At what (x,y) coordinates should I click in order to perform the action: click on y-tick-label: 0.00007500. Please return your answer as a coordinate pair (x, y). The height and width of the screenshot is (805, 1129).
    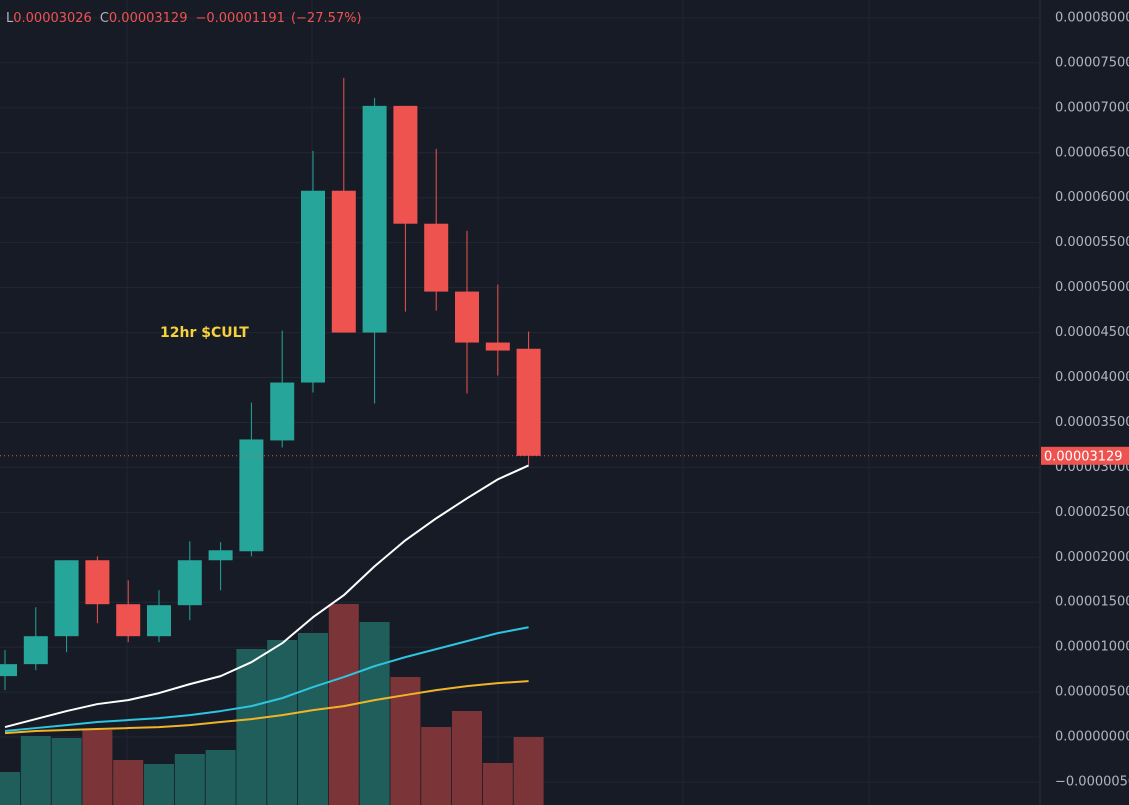
    Looking at the image, I should click on (1092, 62).